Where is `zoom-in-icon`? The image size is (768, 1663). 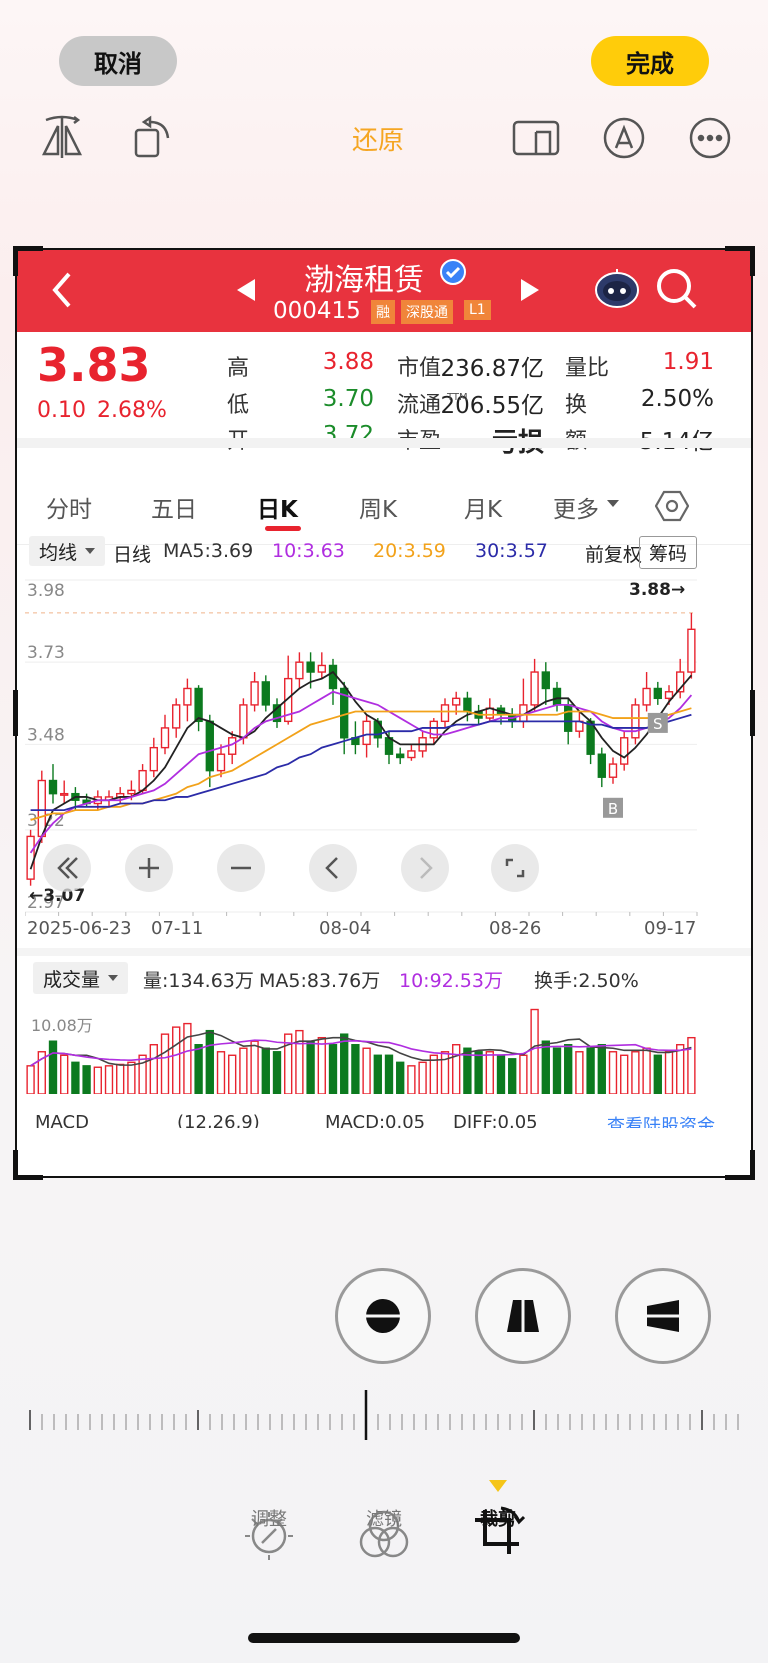
zoom-in-icon is located at coordinates (149, 868).